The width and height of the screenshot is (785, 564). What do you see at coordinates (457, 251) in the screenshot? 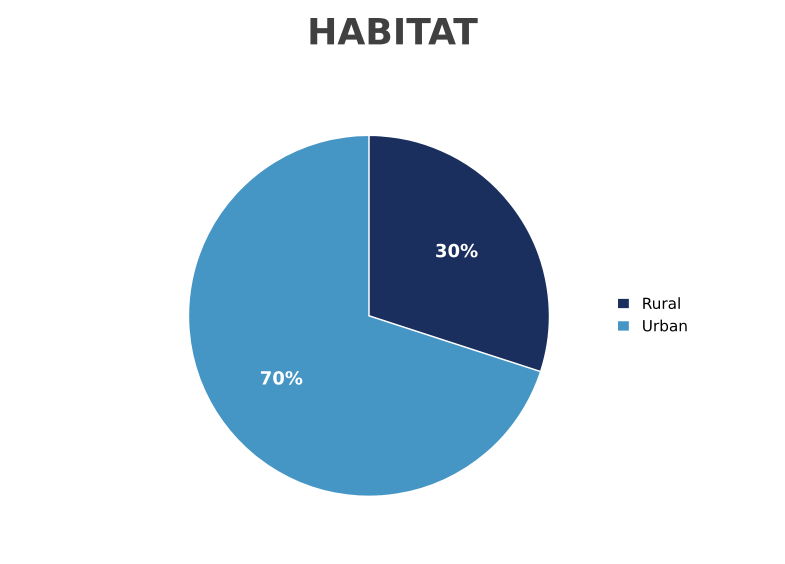
I see `data-label: 30%` at bounding box center [457, 251].